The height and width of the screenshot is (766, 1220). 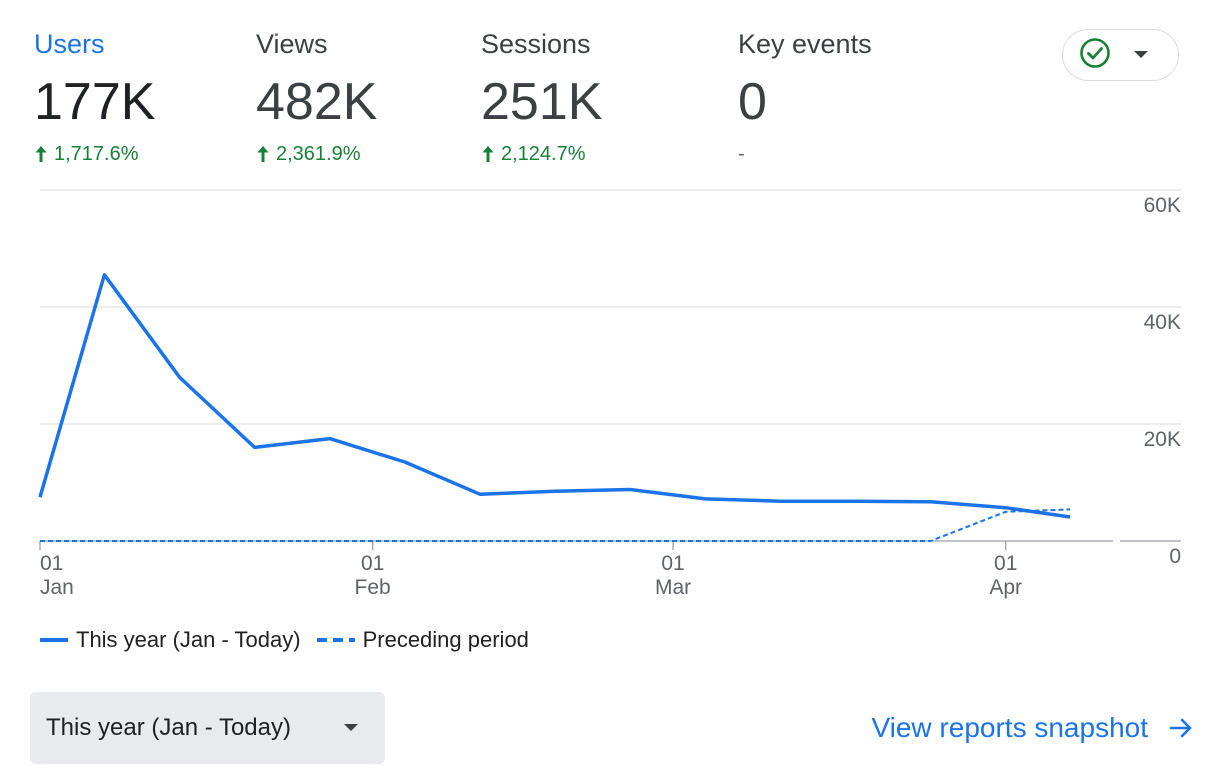 What do you see at coordinates (536, 44) in the screenshot?
I see `metric-label: Sessions` at bounding box center [536, 44].